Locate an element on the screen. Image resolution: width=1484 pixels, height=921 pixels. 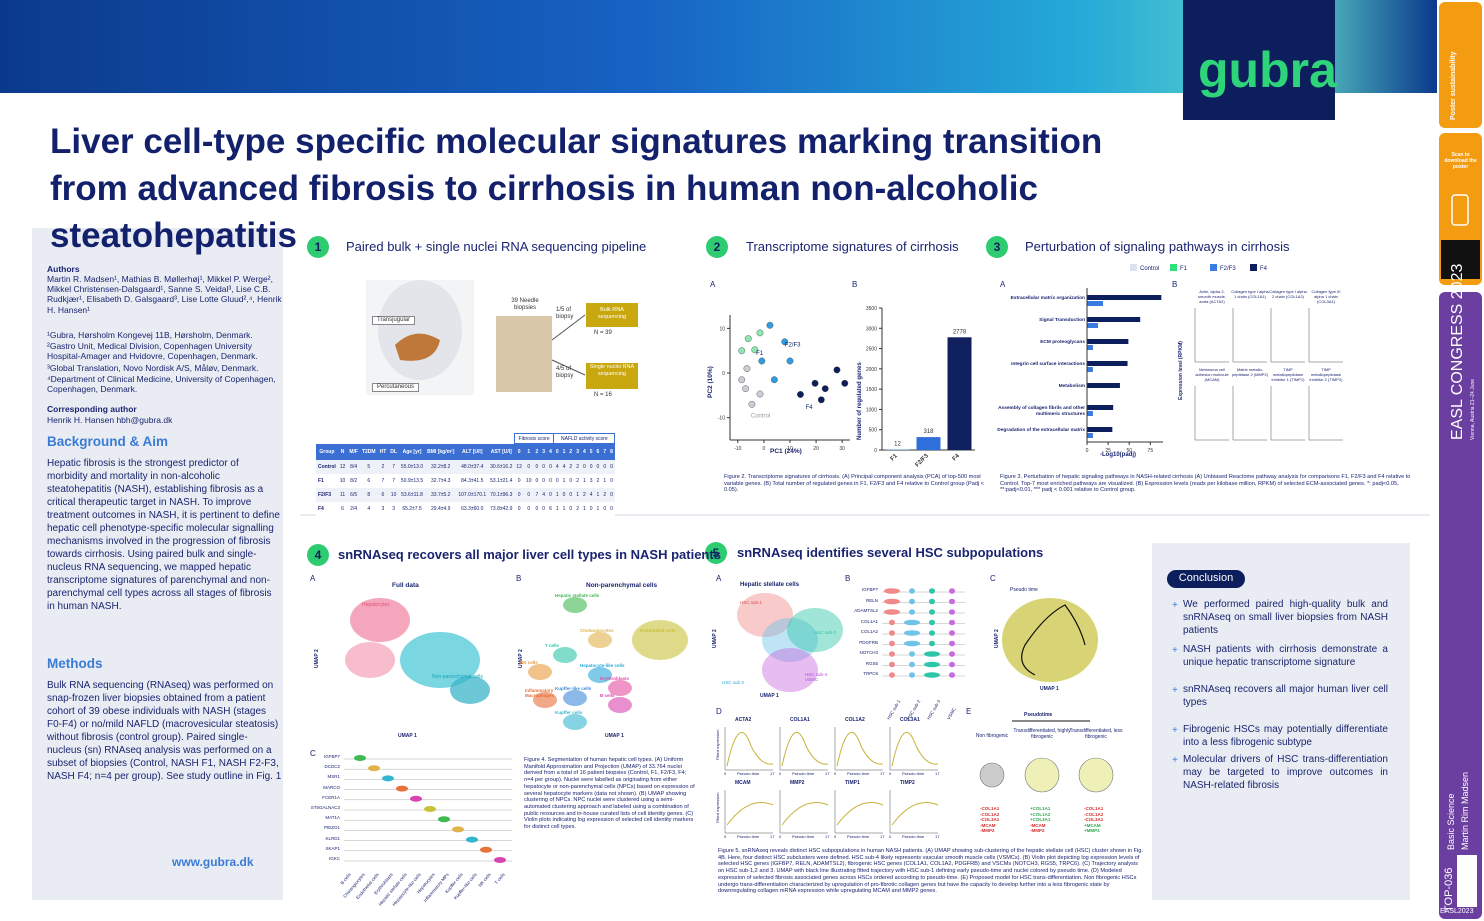
cell-icon is located at coordinates (1096, 775).